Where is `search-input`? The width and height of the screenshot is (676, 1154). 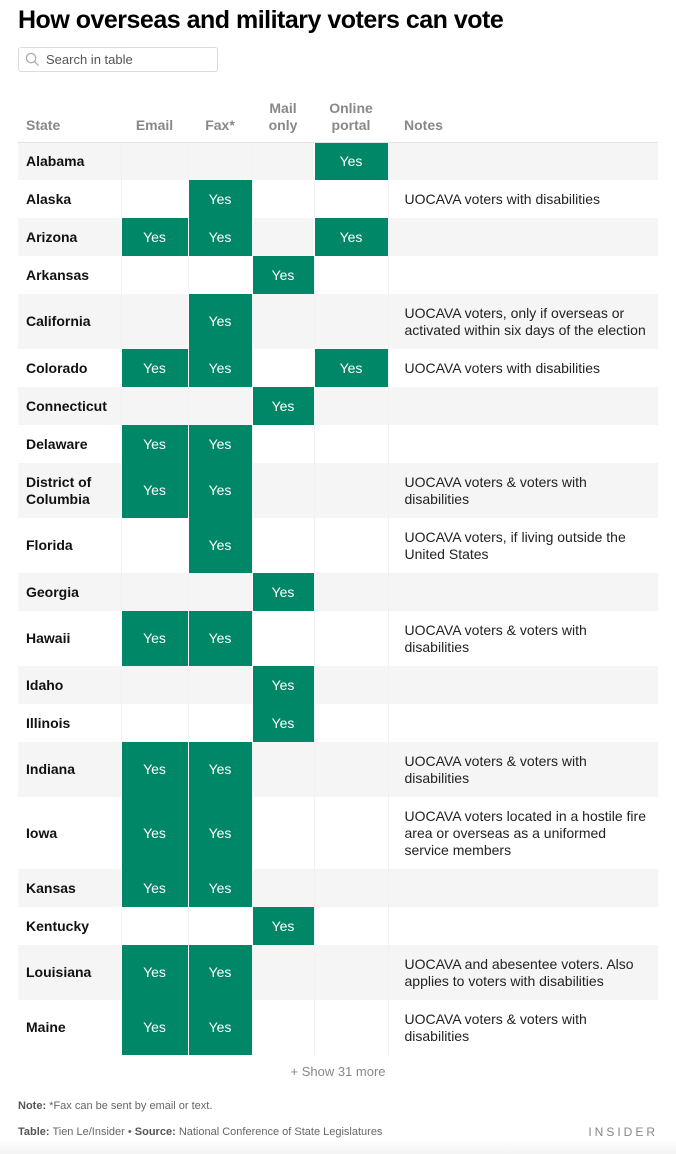
search-input is located at coordinates (126, 59).